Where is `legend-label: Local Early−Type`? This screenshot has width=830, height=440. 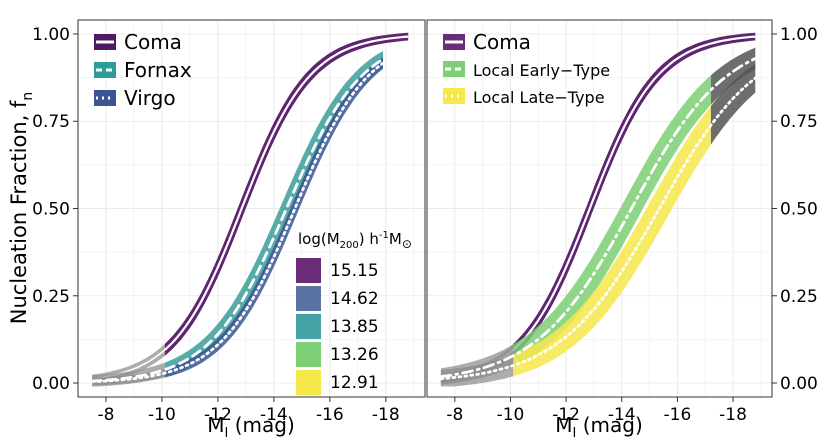
legend-label: Local Early−Type is located at coordinates (541, 70).